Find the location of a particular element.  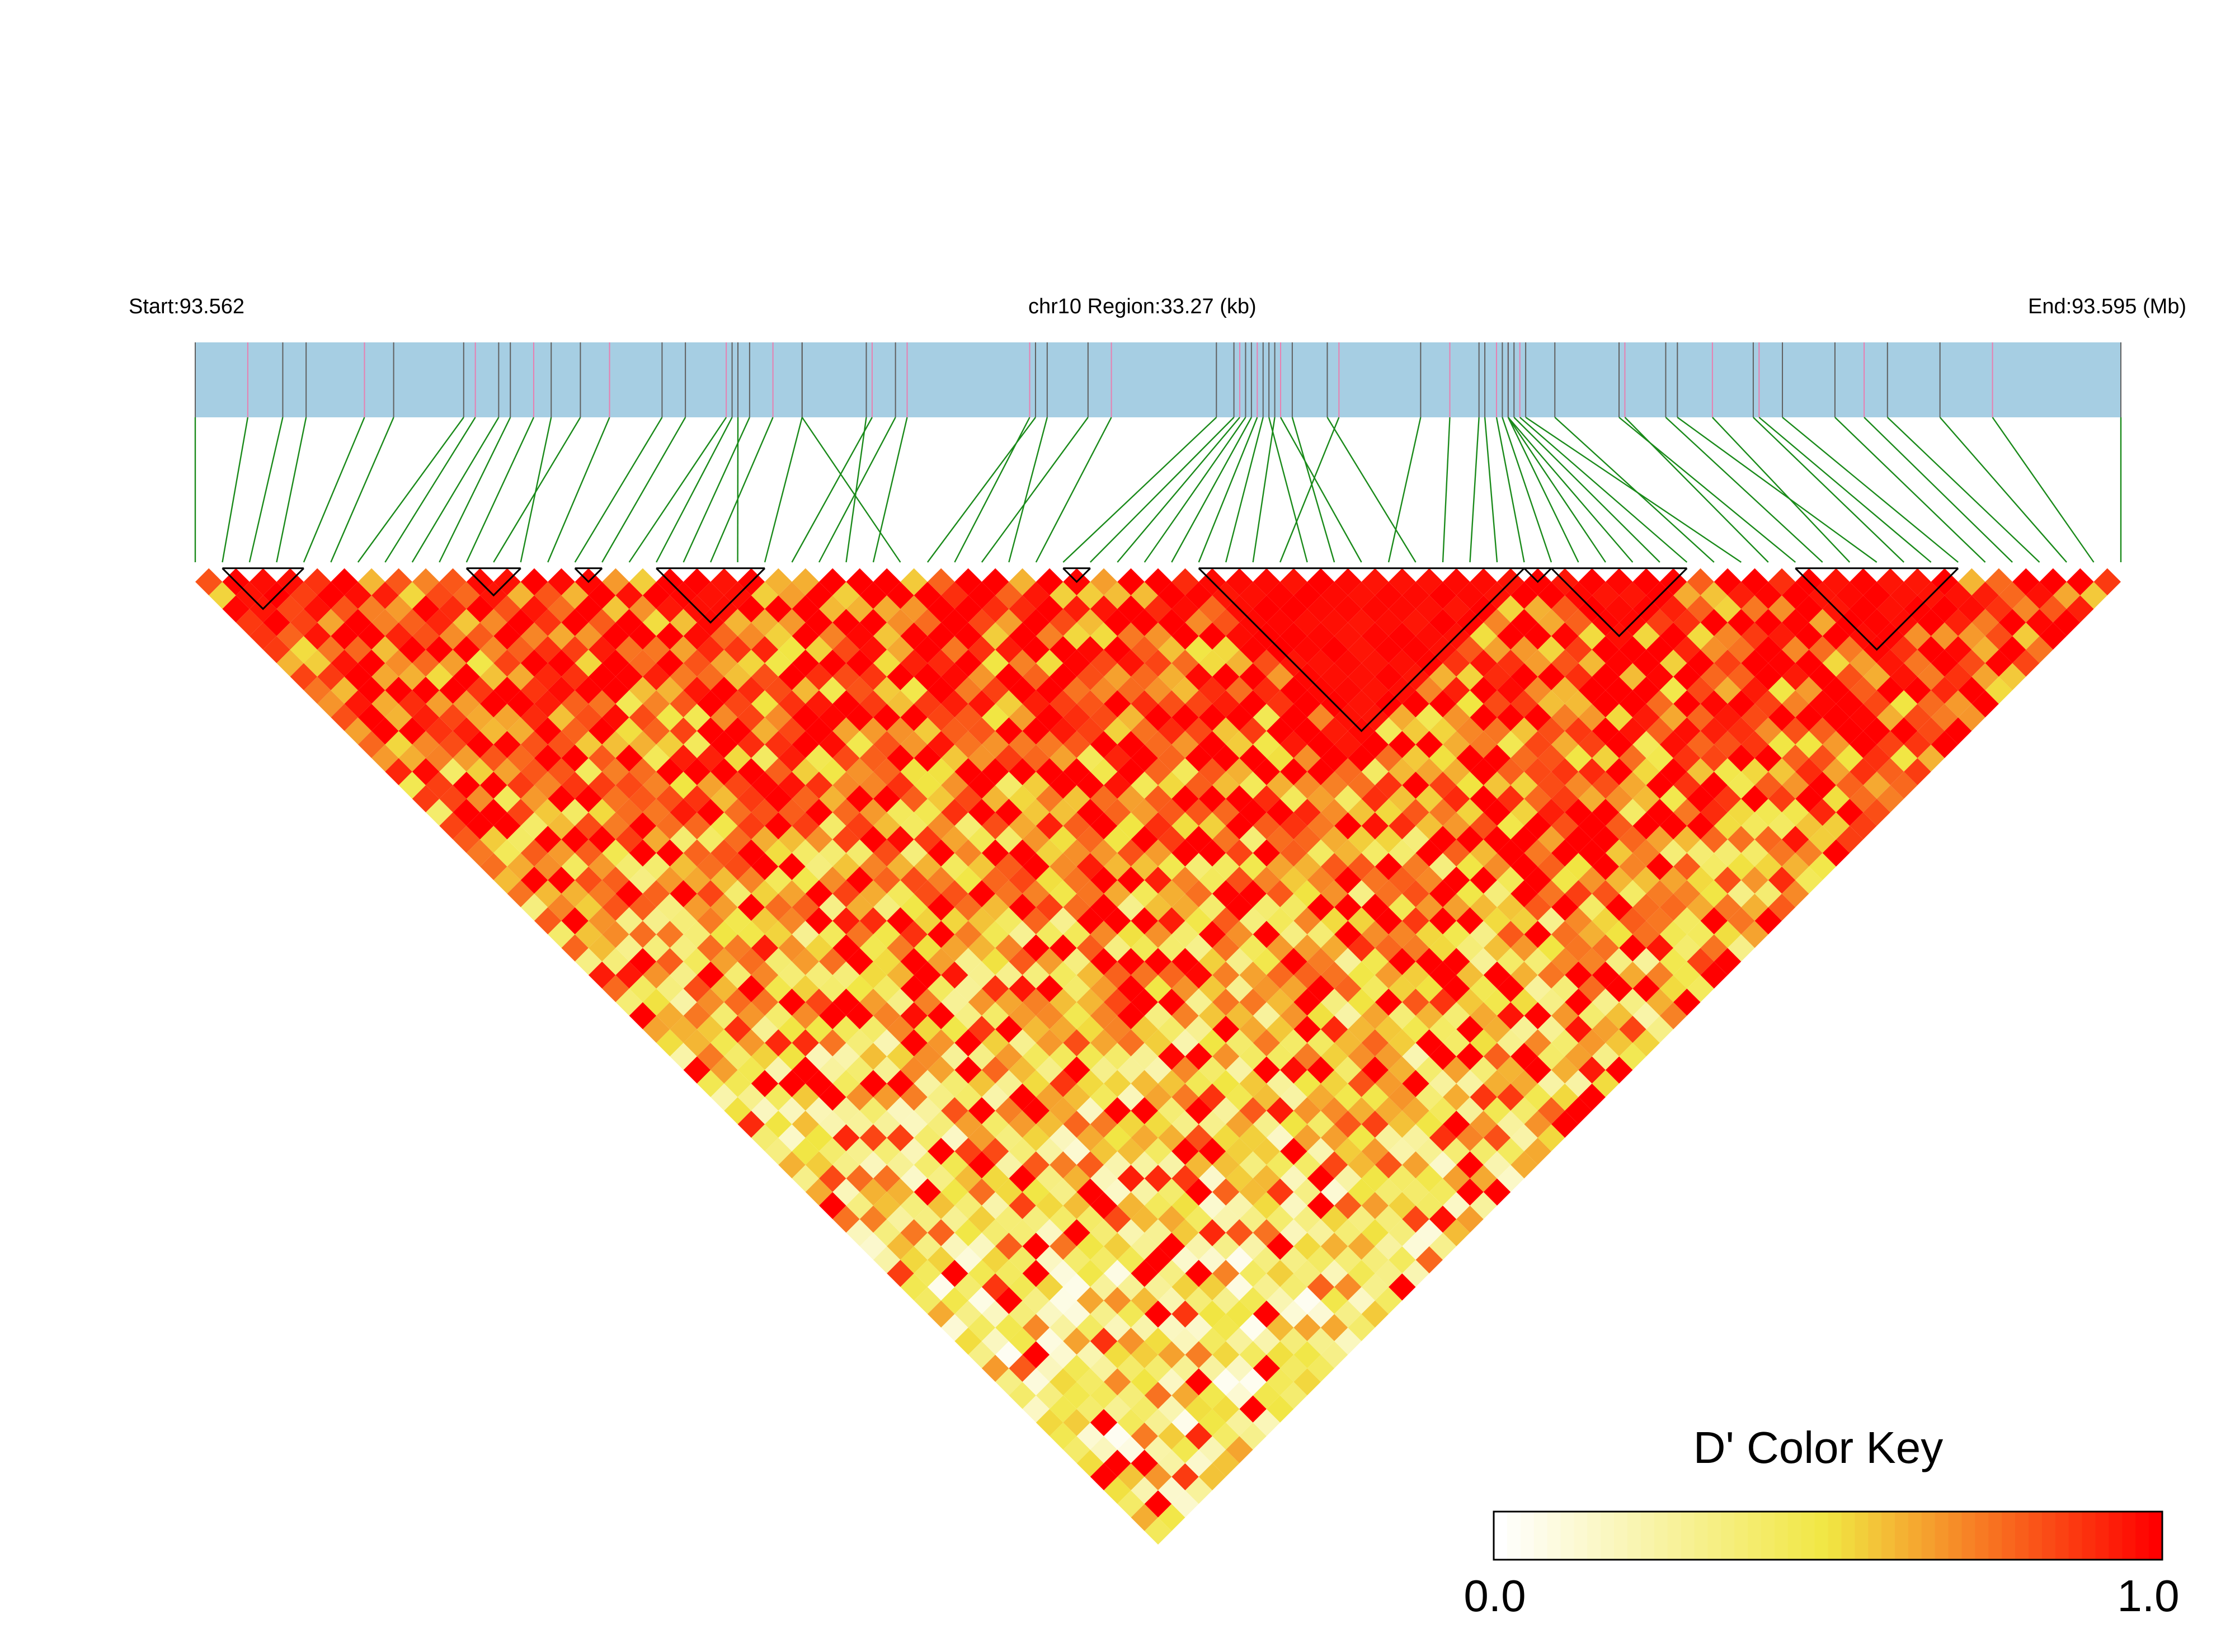

haplotype-blocks is located at coordinates (1090, 649).